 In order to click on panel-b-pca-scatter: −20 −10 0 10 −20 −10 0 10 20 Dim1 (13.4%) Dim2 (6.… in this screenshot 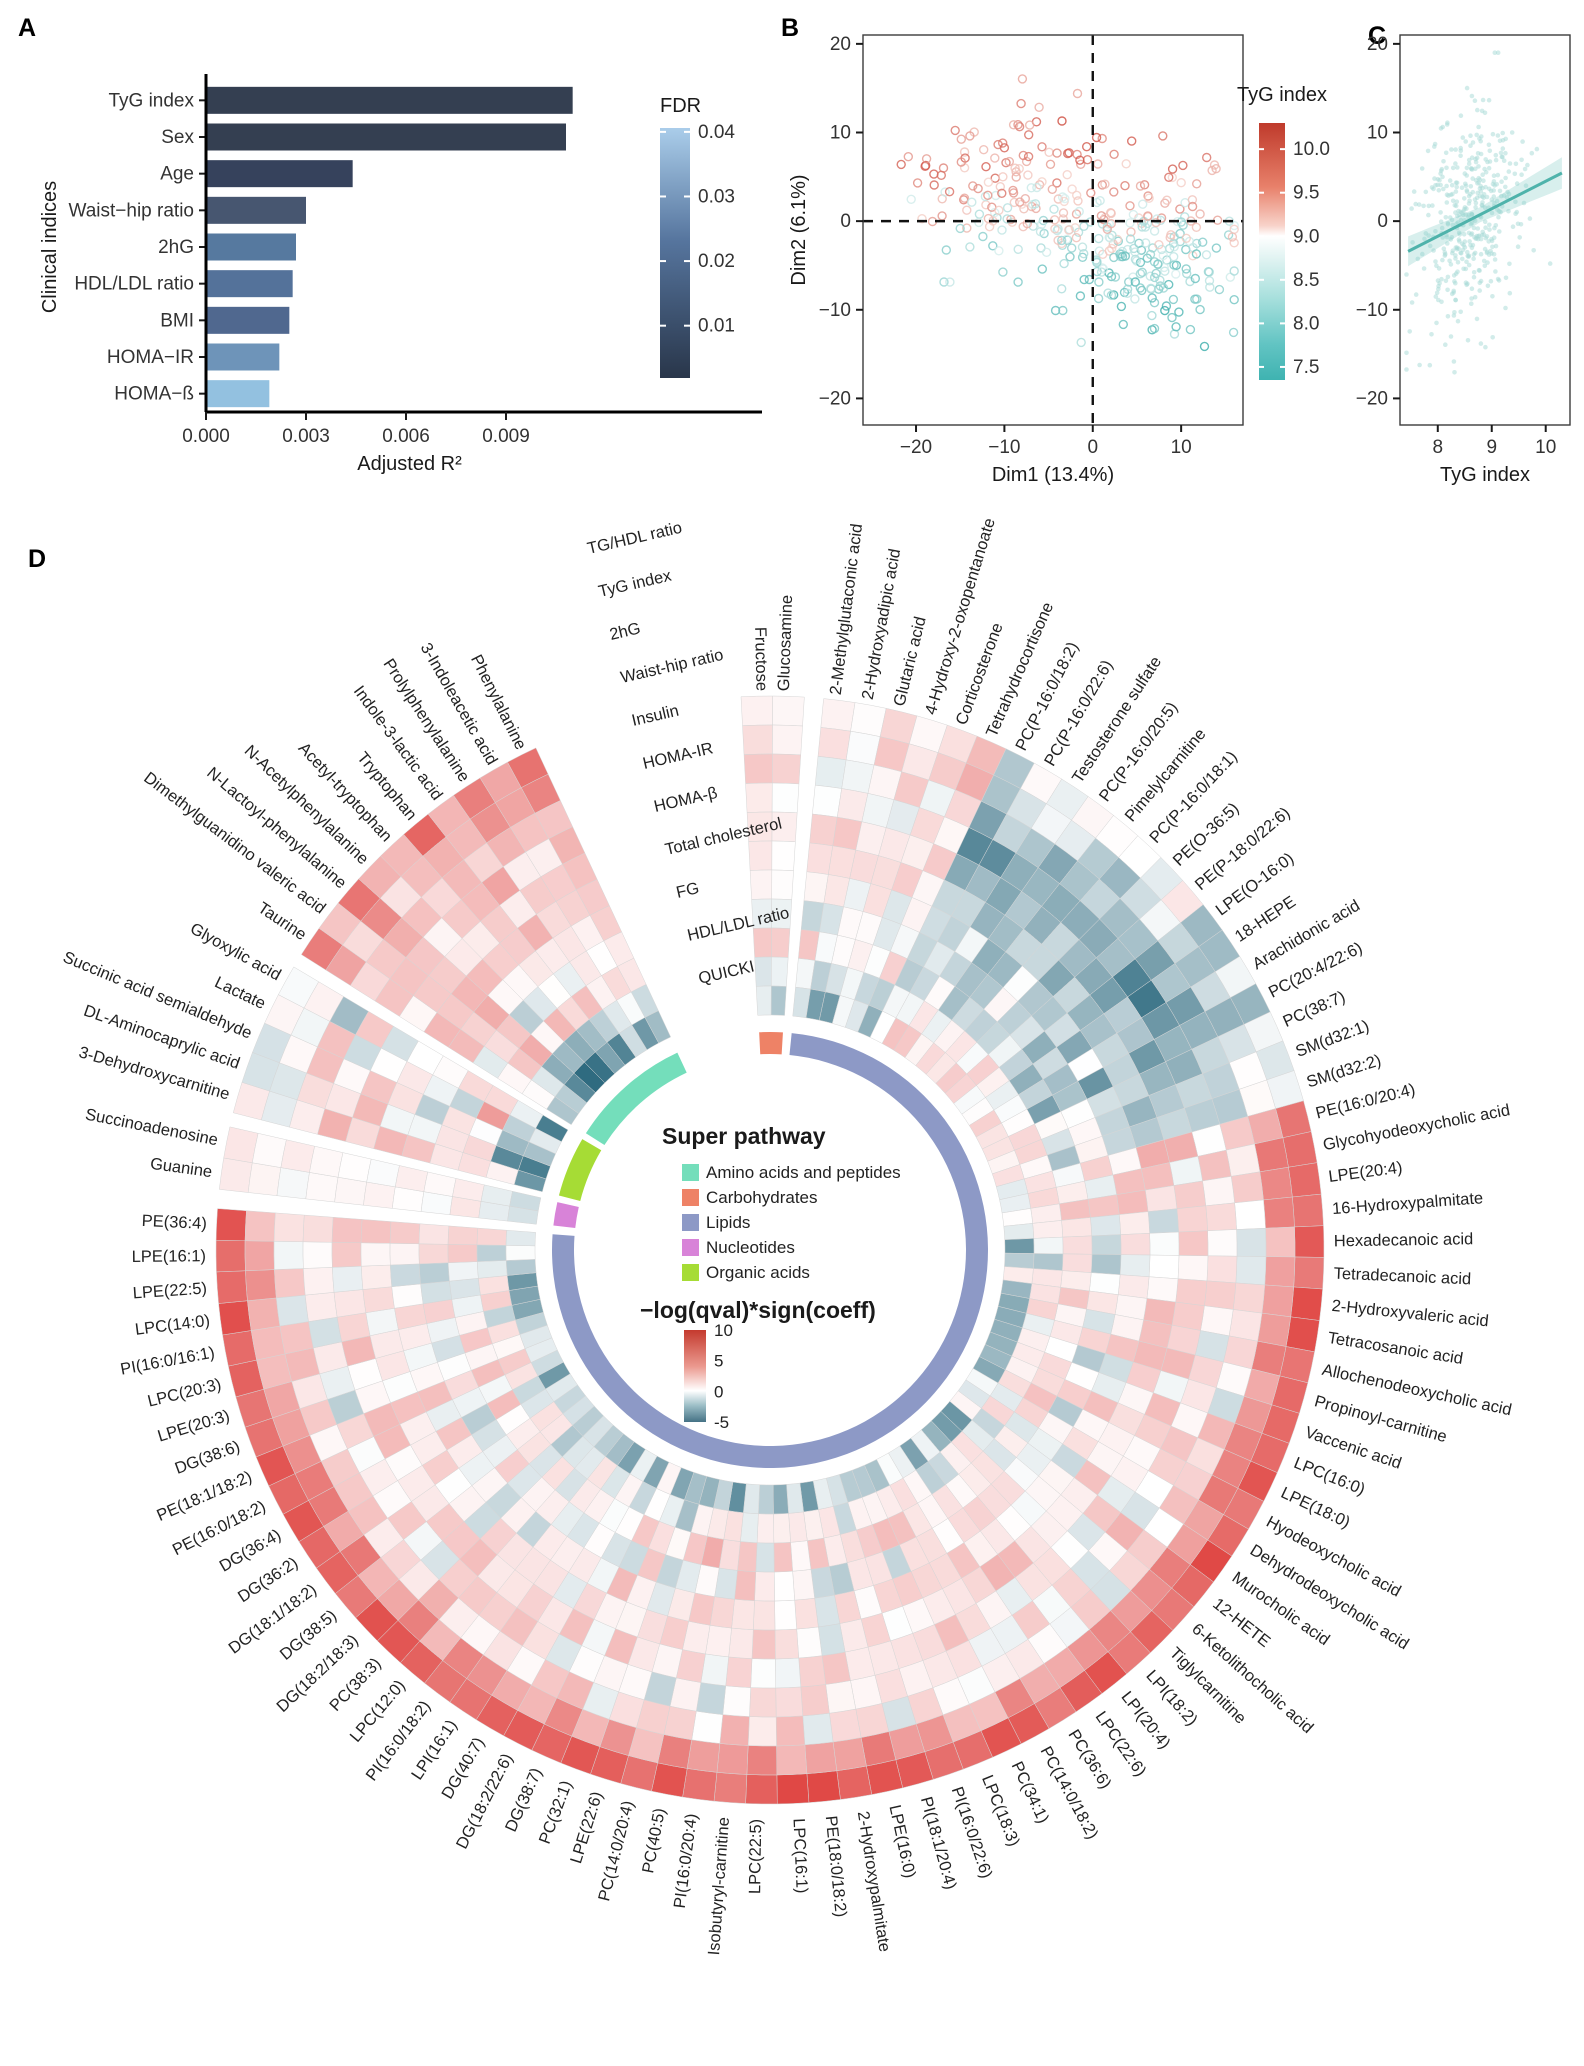, I will do `click(1059, 260)`.